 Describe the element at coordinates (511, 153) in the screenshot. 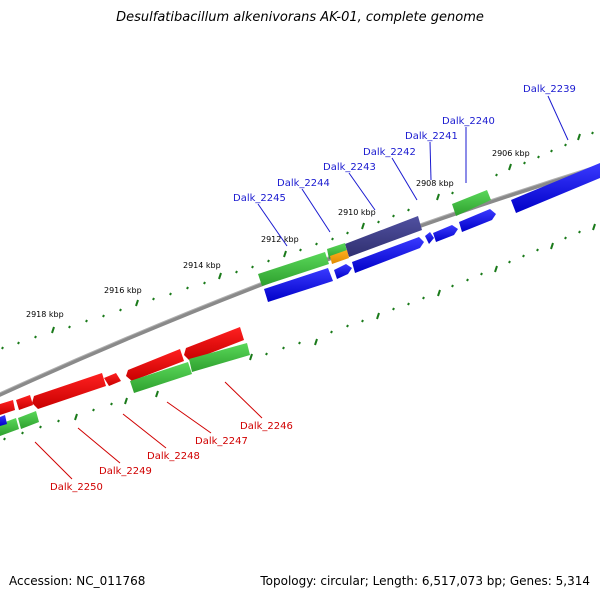

I see `tick-label-2906kbp: 2906 kbp` at that location.